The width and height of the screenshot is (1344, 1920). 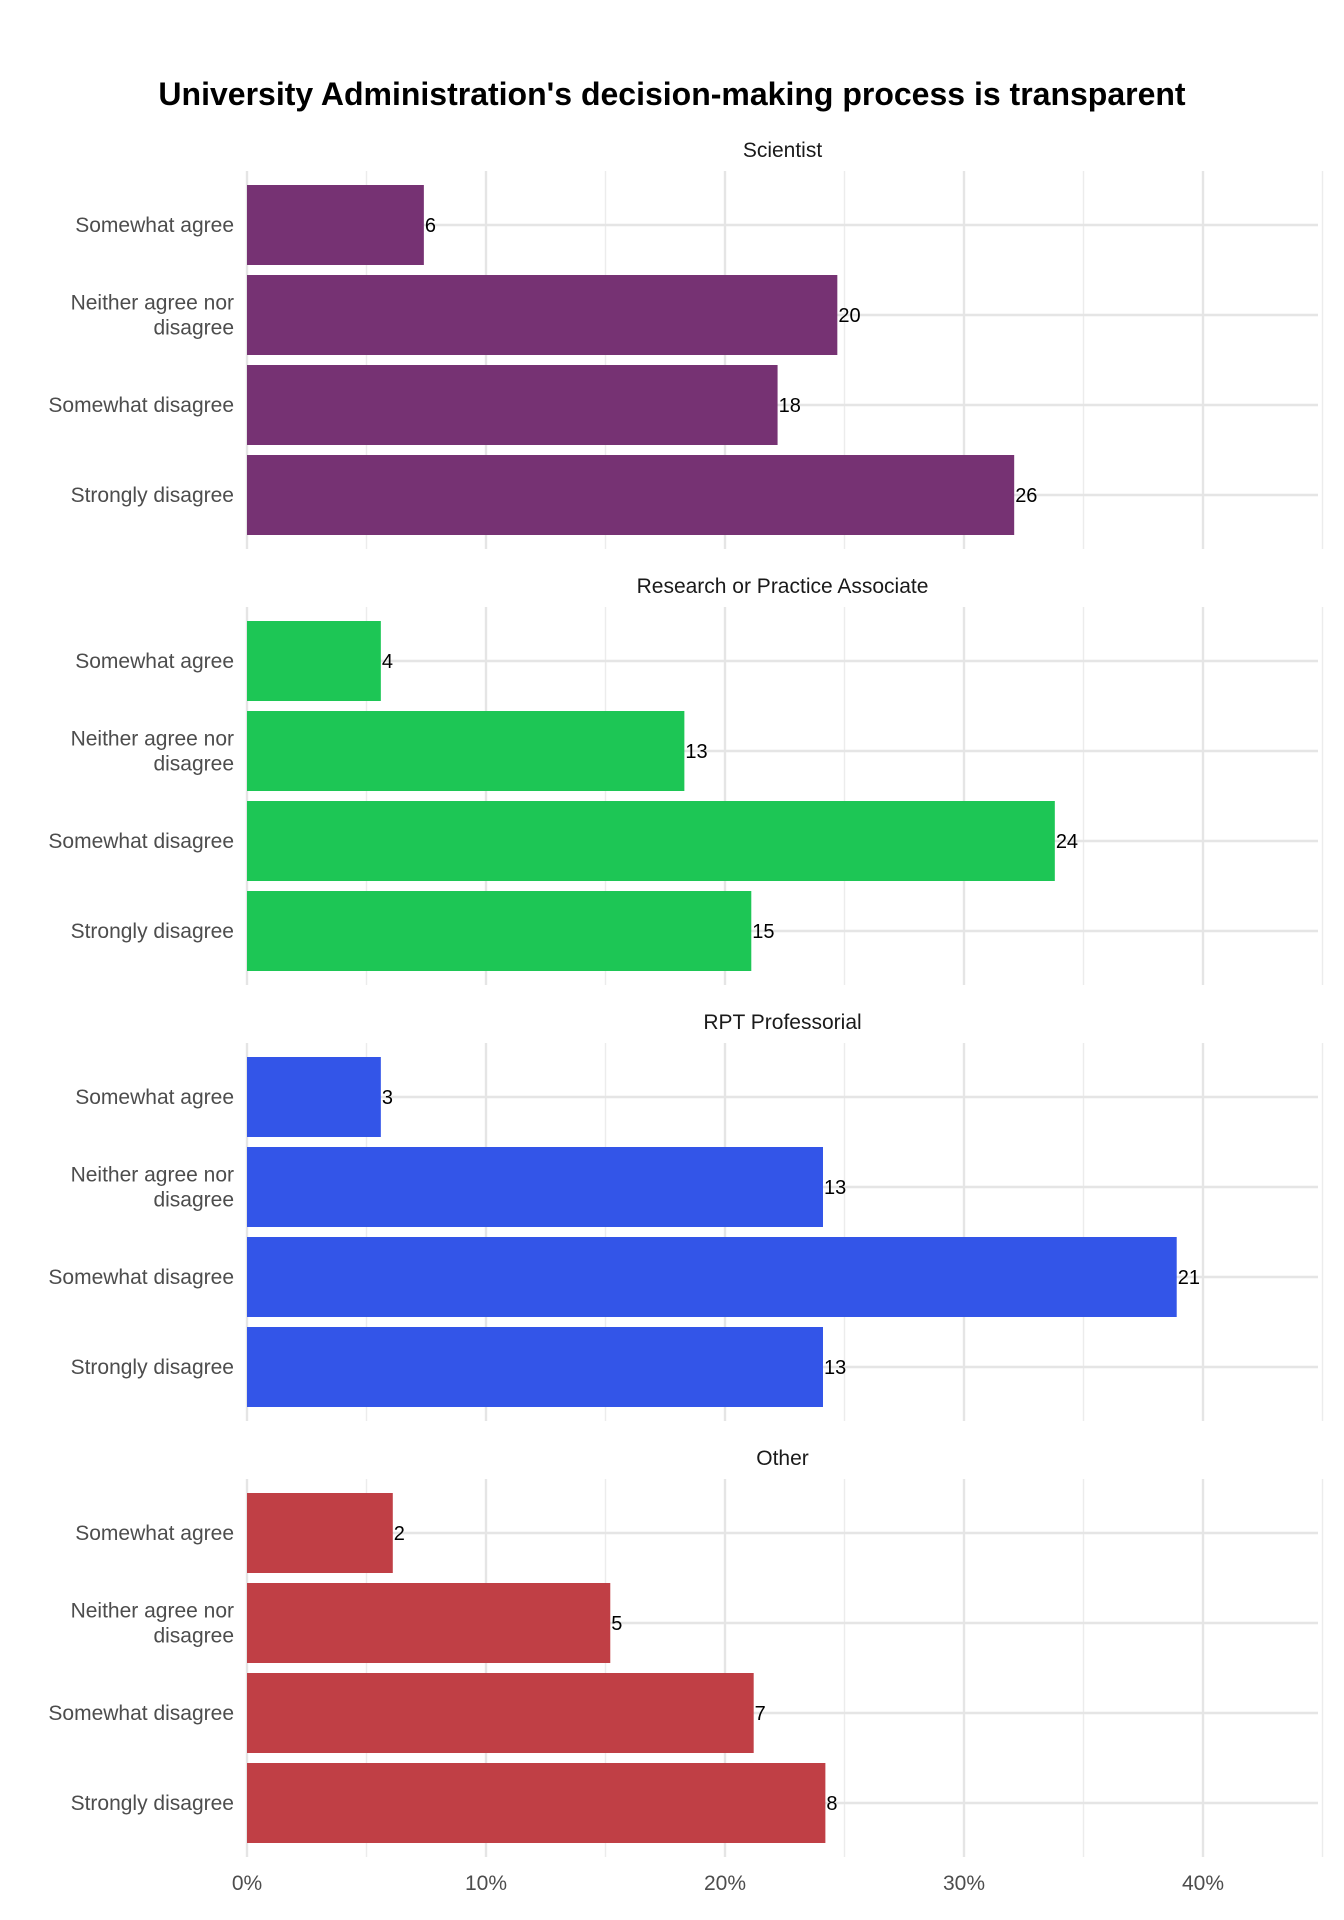 What do you see at coordinates (247, 1883) in the screenshot?
I see `x-tick-label: 0%` at bounding box center [247, 1883].